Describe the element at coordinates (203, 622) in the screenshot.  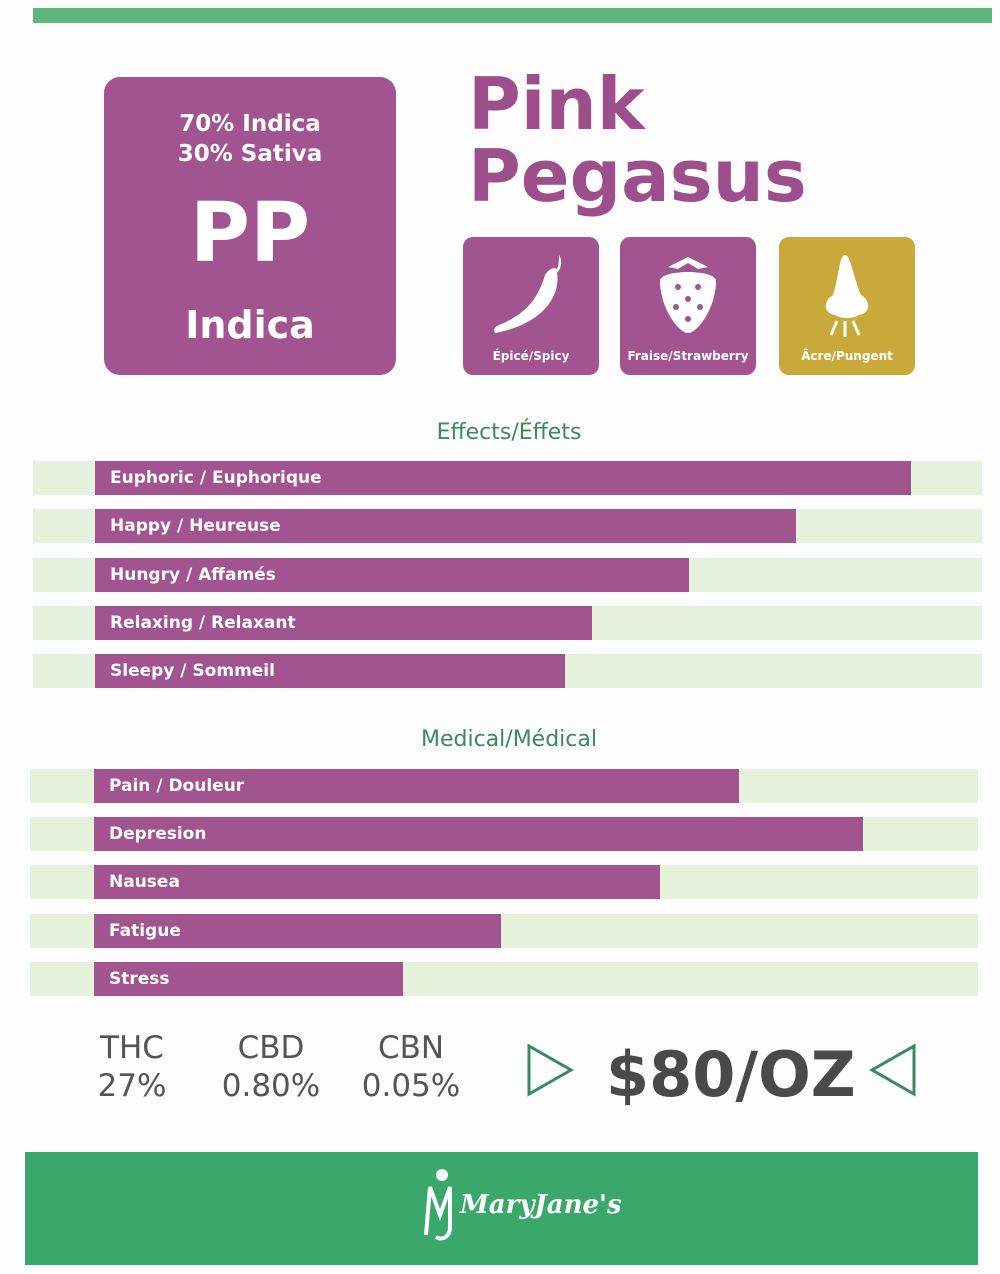
I see `bar-label: Relaxing / Relaxant` at that location.